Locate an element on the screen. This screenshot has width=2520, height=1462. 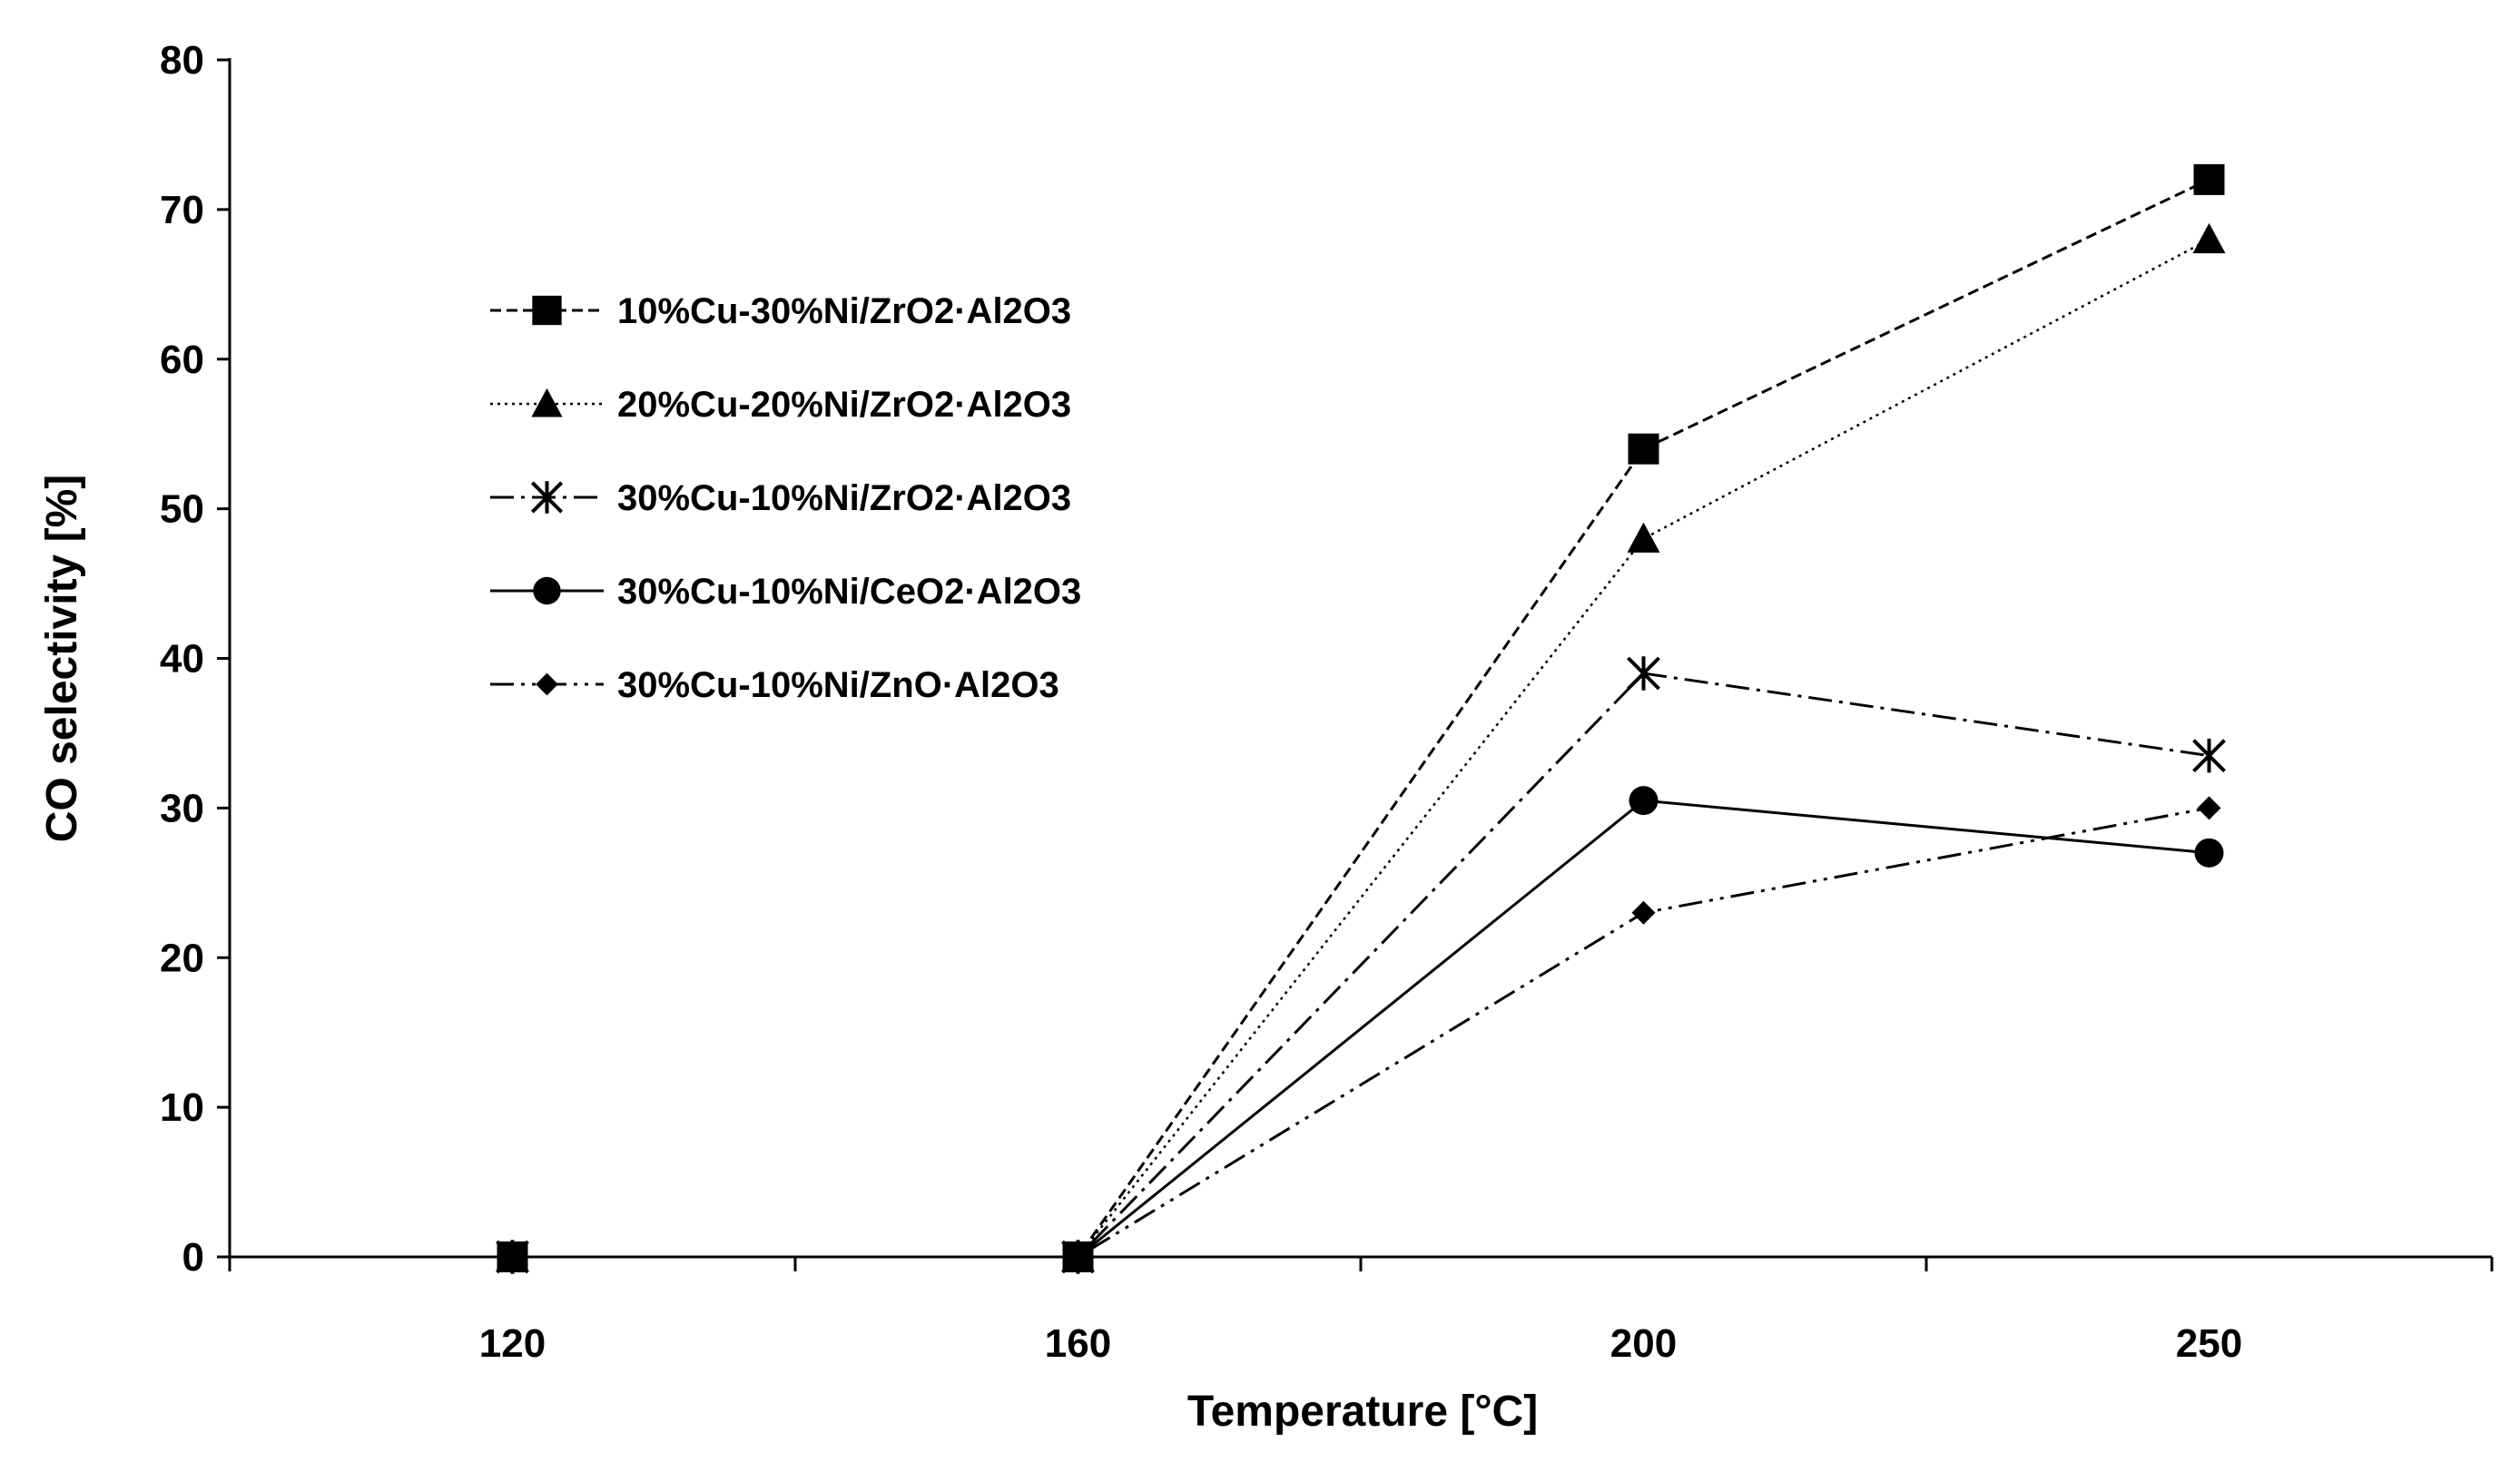
legend-item-1: 10%Cu-30%Ni/ZrO2·Al2O3 is located at coordinates (781, 311).